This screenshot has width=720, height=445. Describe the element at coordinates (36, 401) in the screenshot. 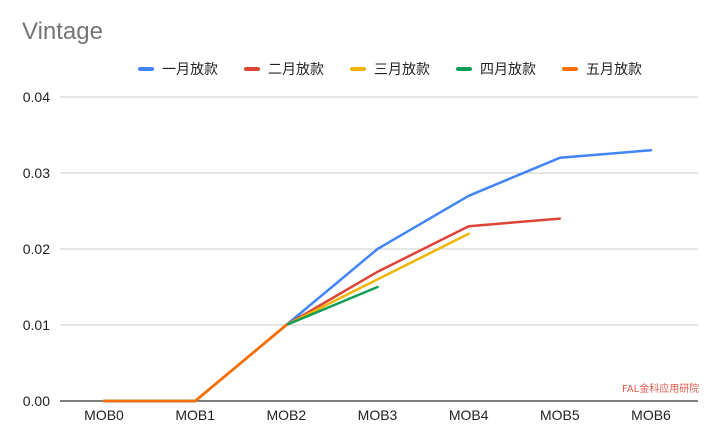

I see `y-tick-label: 0.00` at that location.